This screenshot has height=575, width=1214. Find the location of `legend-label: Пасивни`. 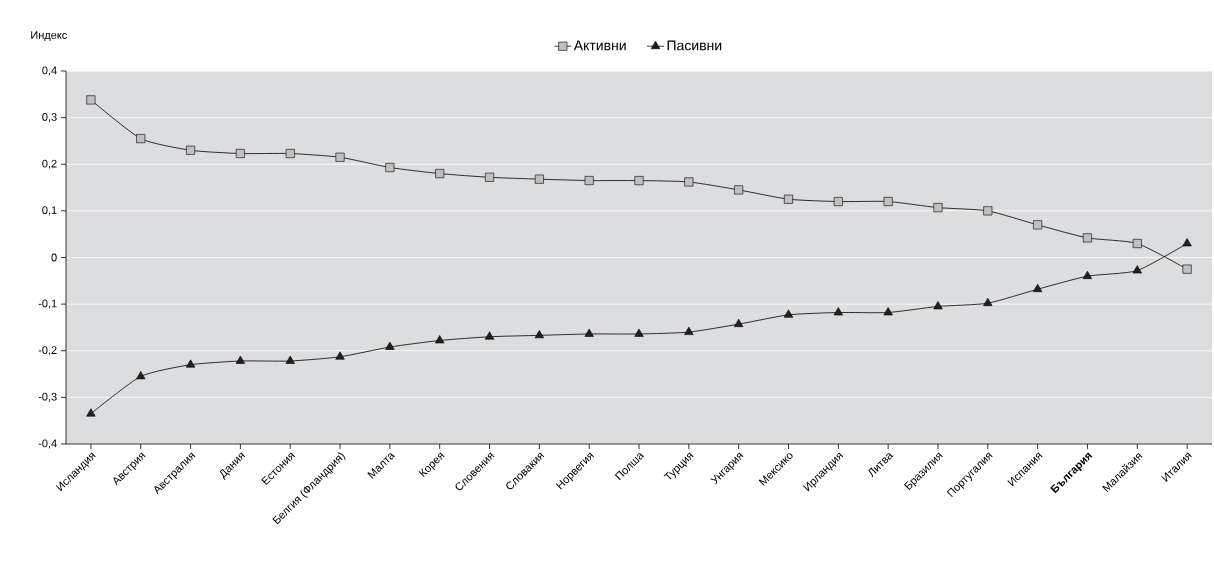

legend-label: Пасивни is located at coordinates (694, 45).